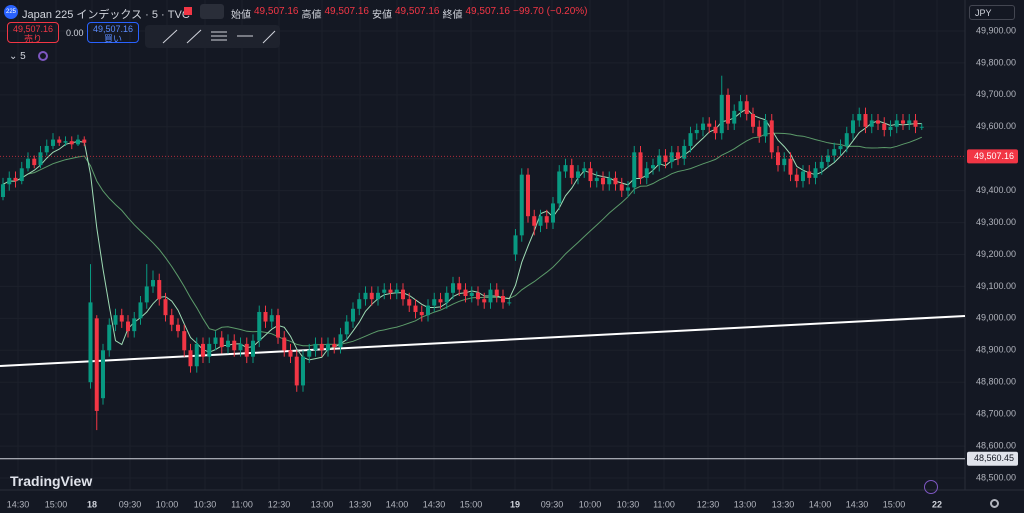  I want to click on ohlc-label: 高値, so click(311, 15).